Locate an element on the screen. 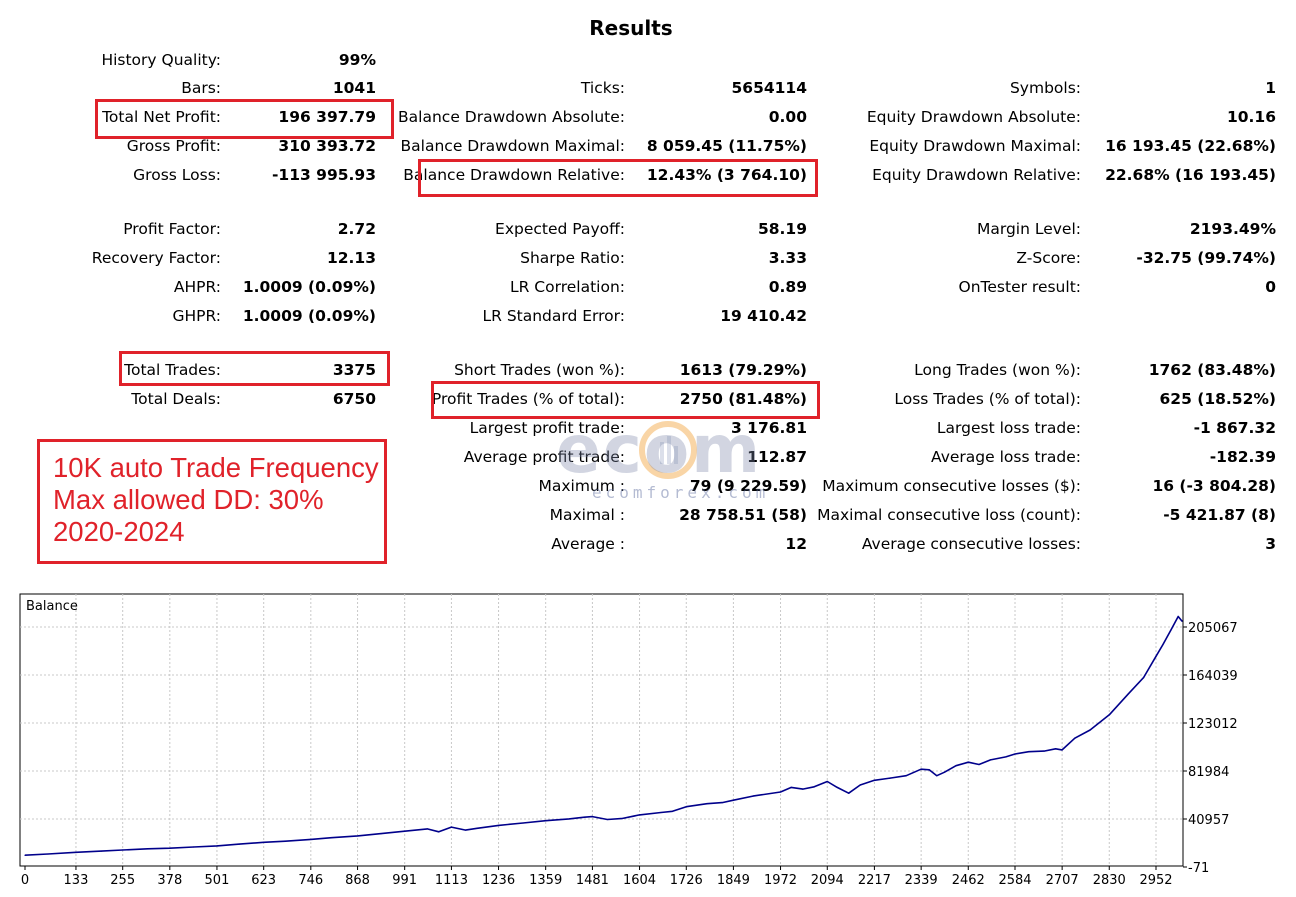 The height and width of the screenshot is (897, 1296). ticks-label: Ticks: is located at coordinates (602, 88).